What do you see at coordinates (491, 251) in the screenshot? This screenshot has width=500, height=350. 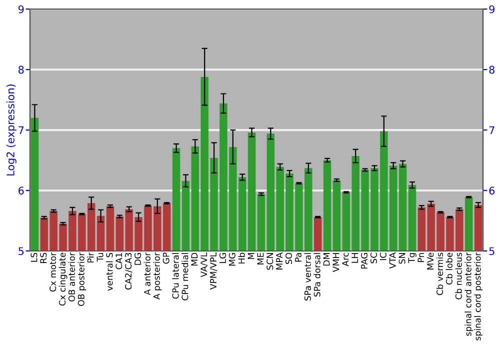 I see `y2-tick-label: 5` at bounding box center [491, 251].